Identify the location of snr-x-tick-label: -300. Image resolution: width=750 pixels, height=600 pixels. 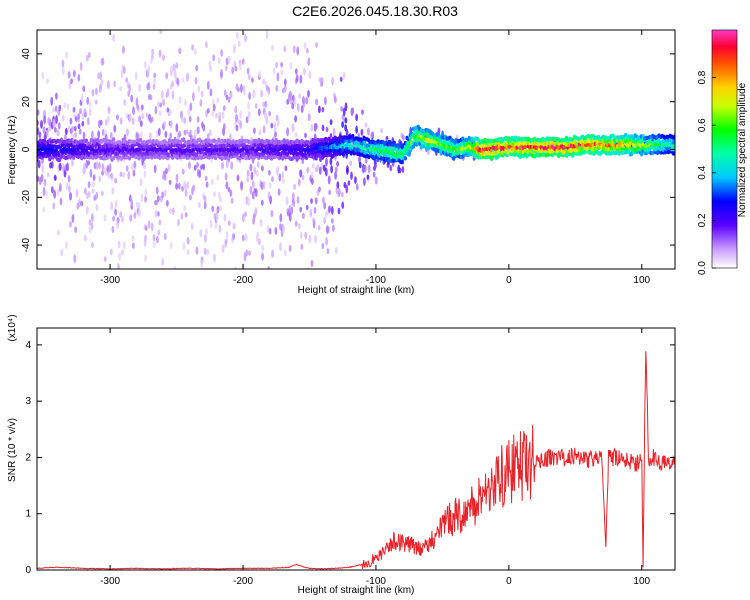
(110, 581).